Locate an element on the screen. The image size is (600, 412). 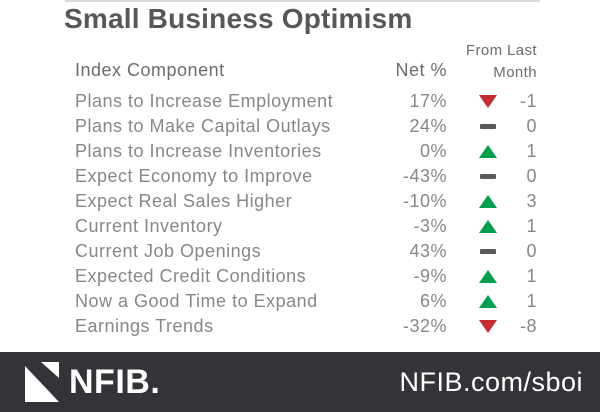
net-percent-value: 24% is located at coordinates (428, 126).